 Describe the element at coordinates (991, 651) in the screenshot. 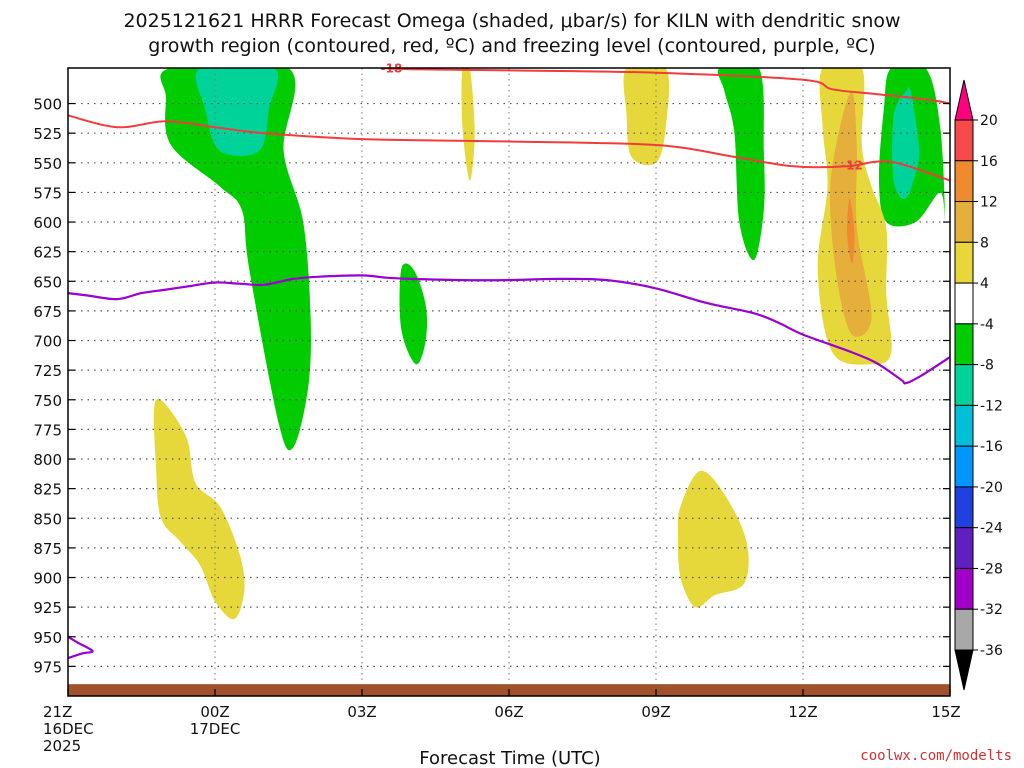

I see `colorbar-label-13: -36` at that location.